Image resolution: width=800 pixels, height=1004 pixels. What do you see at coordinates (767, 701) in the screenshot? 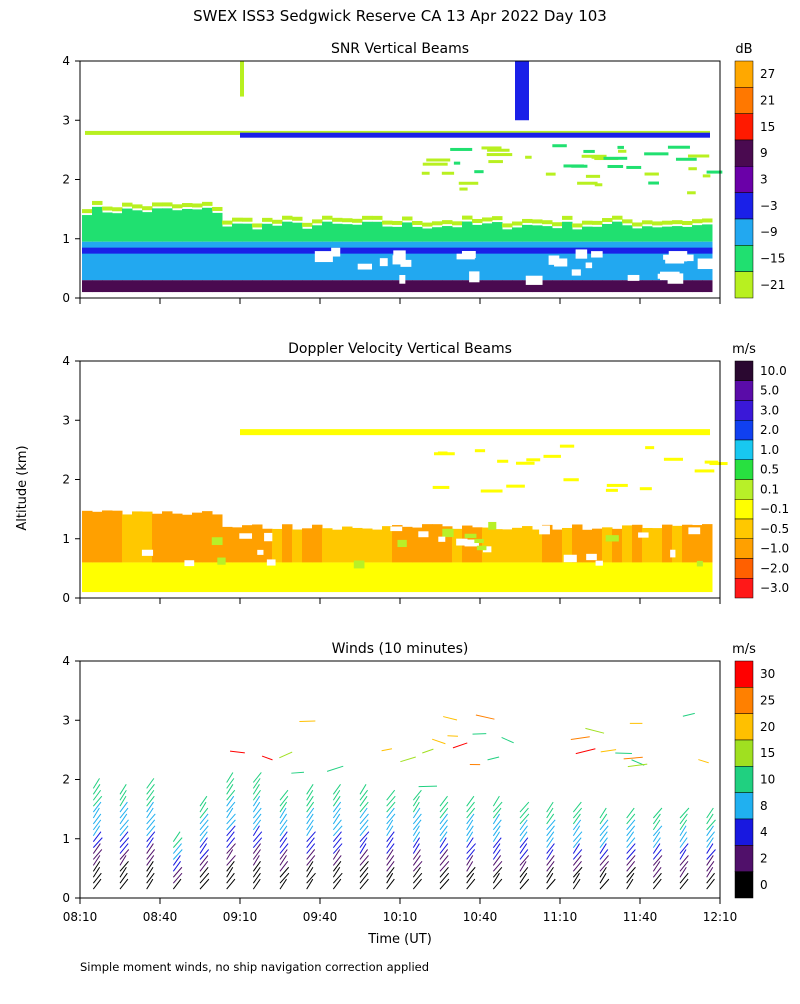
I see `colorbar-label: 25` at bounding box center [767, 701].